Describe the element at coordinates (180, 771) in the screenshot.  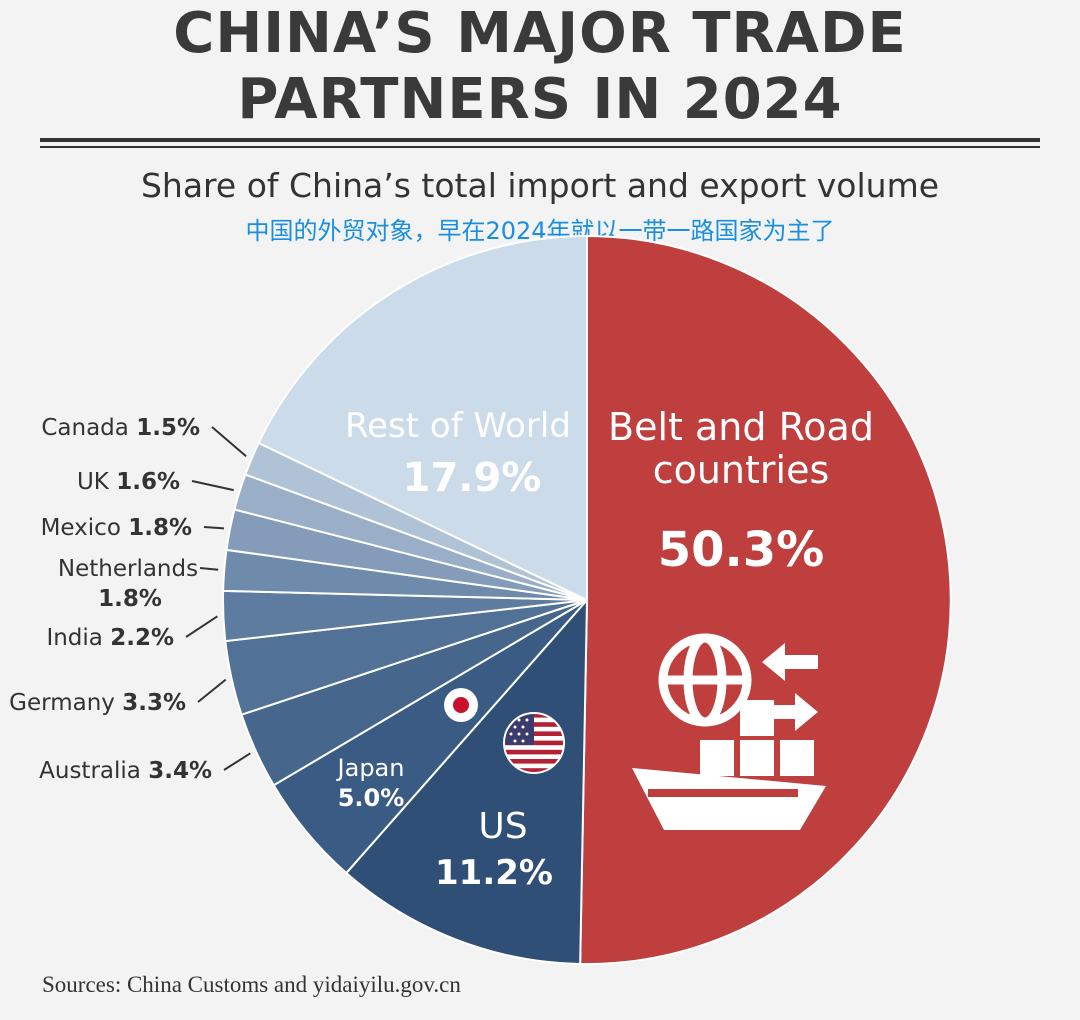
I see `value-australia: 3.4%` at that location.